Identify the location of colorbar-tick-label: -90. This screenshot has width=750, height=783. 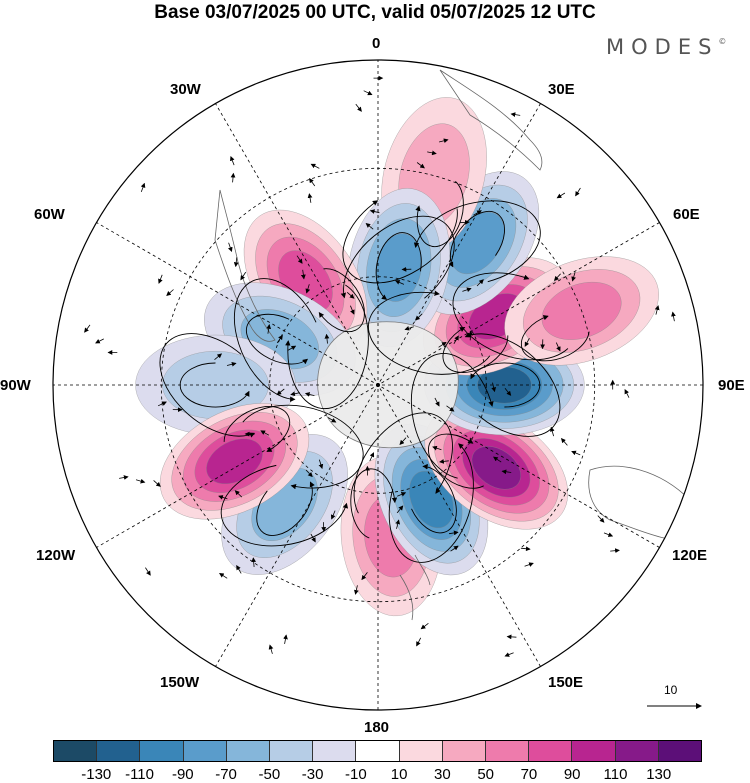
(182, 774).